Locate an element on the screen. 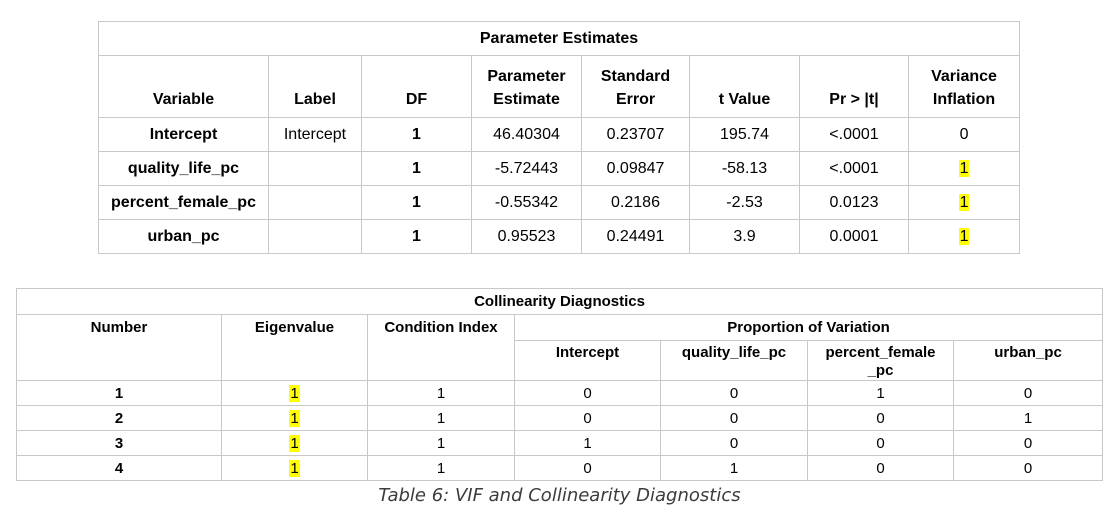 Image resolution: width=1119 pixels, height=511 pixels. table-row: 4 1 1 0 1 0 0 is located at coordinates (560, 468).